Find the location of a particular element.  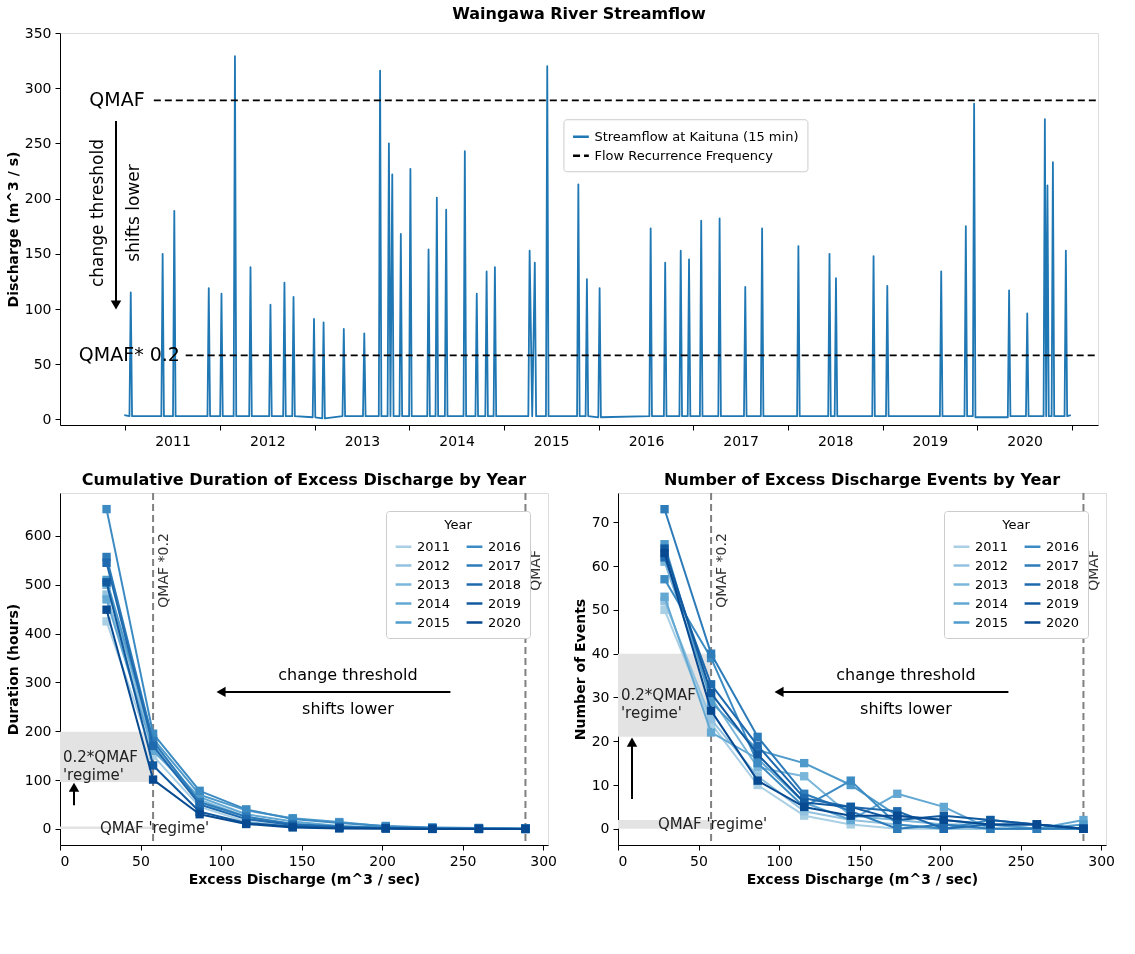

x-tick-label: 2013 is located at coordinates (362, 440).